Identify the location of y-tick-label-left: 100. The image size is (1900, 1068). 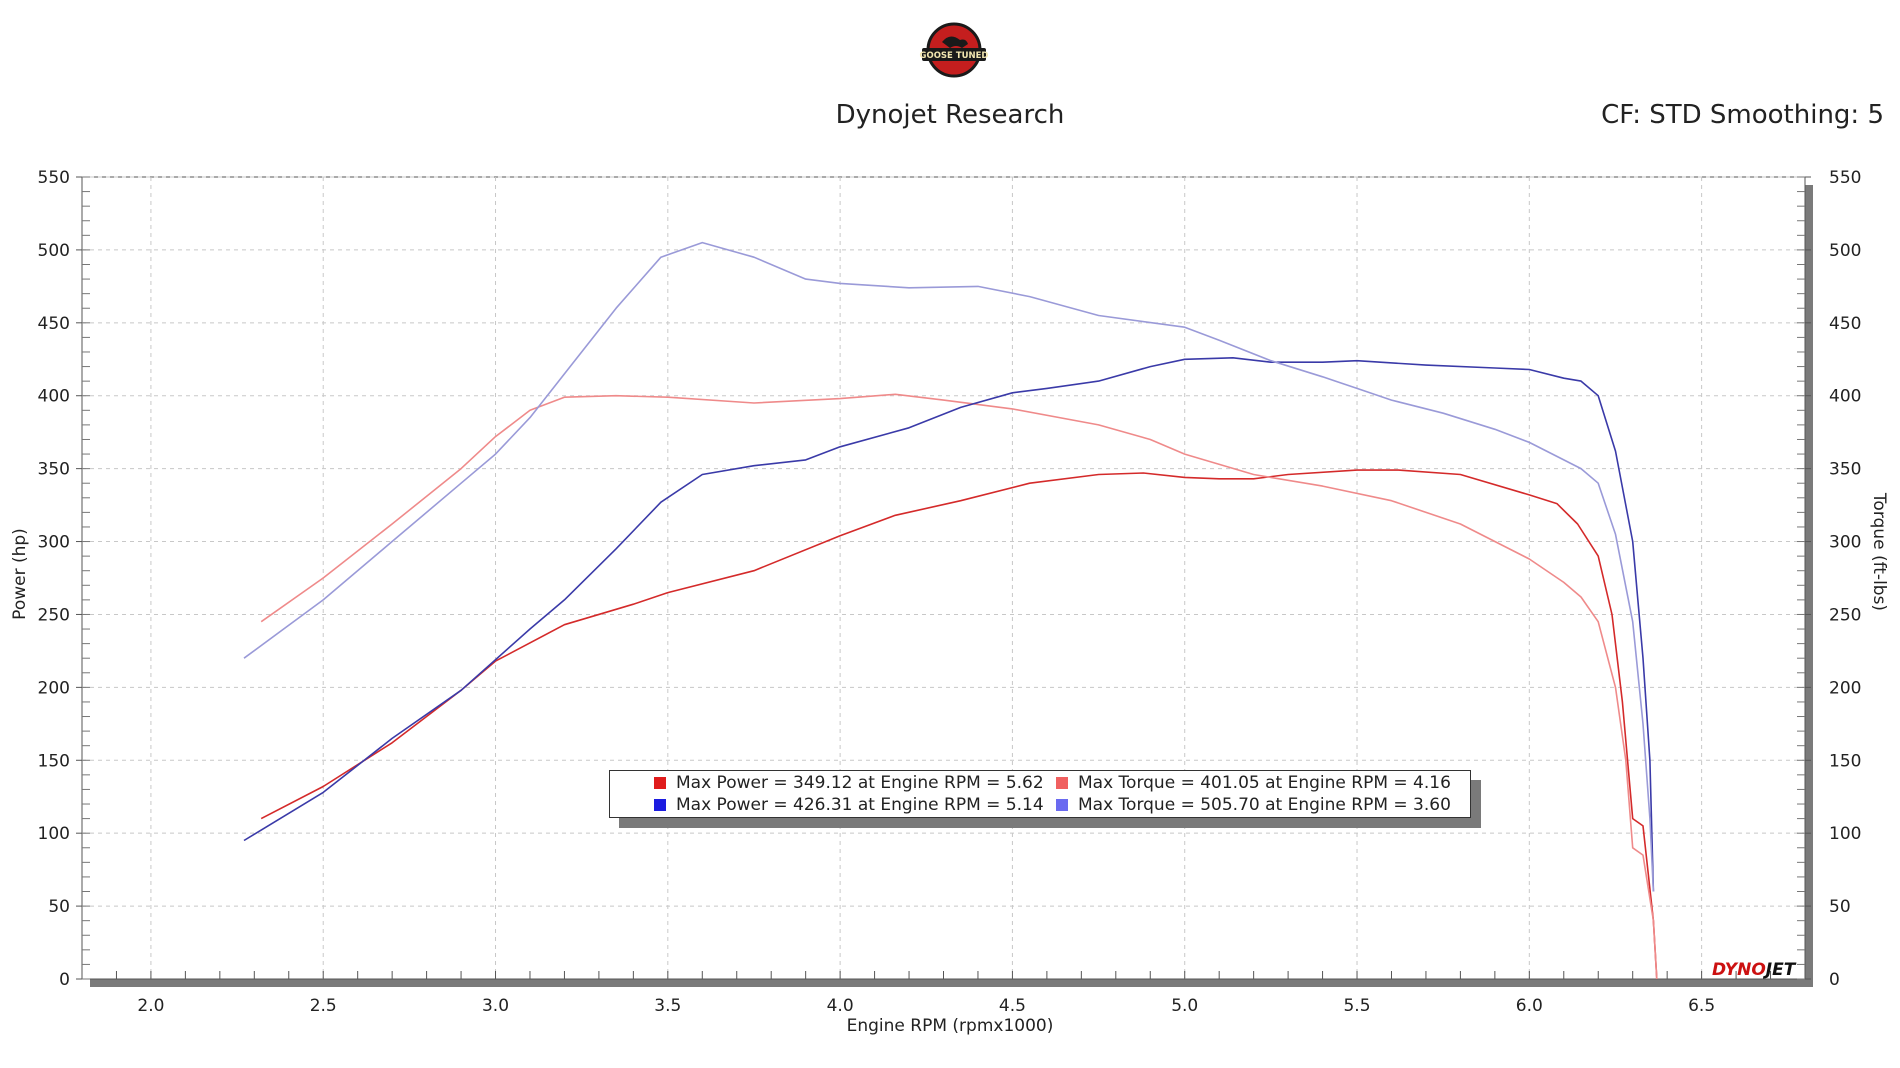
(54, 834).